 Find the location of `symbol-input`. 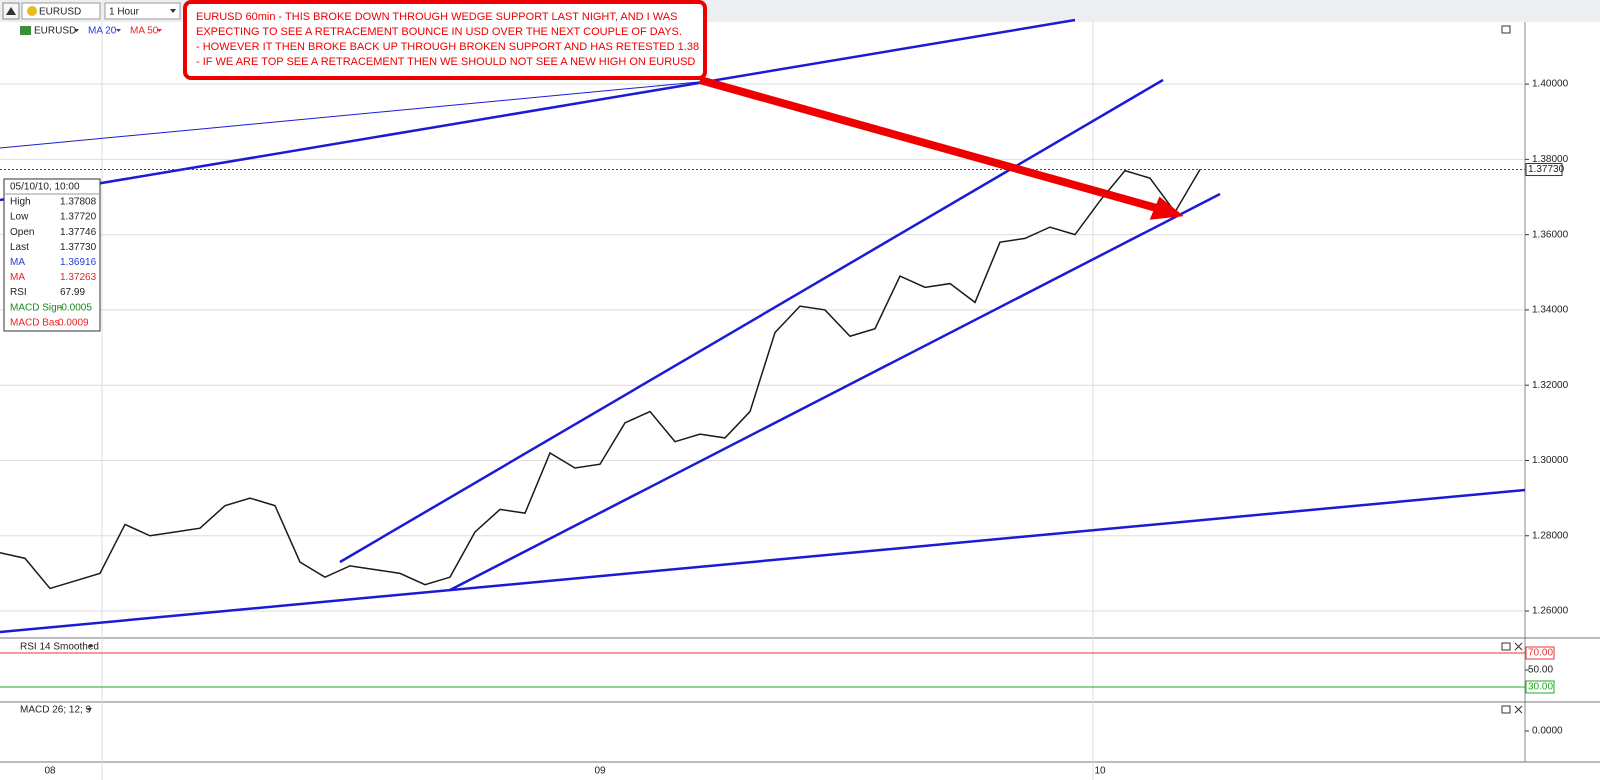

symbol-input is located at coordinates (61, 11).